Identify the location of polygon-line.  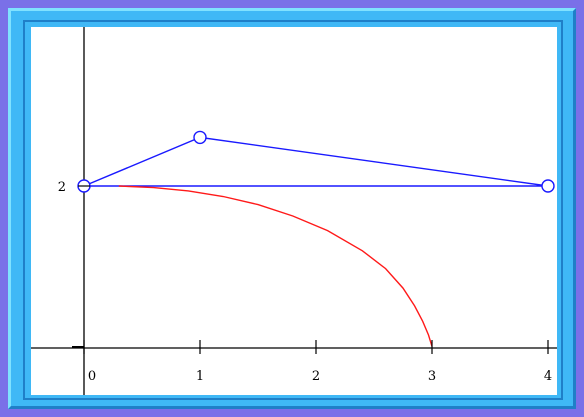
(316, 161).